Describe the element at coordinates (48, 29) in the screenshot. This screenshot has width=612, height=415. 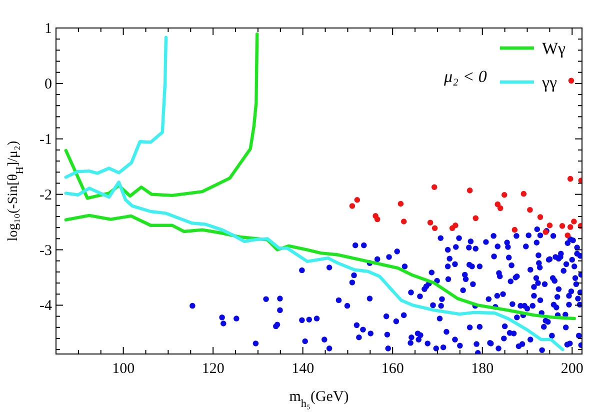
I see `y-tick-label: 1` at that location.